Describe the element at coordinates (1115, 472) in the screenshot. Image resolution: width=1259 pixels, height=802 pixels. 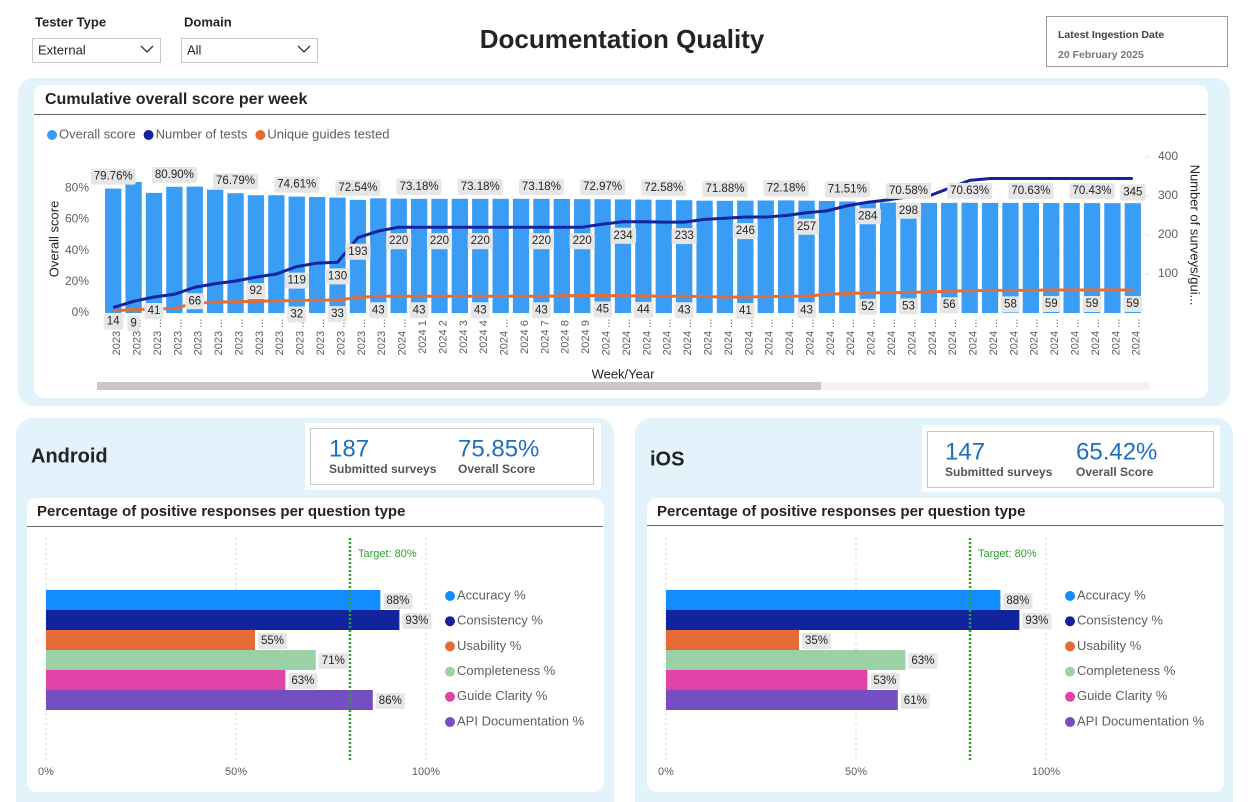
I see `kpi-label: Overall Score` at that location.